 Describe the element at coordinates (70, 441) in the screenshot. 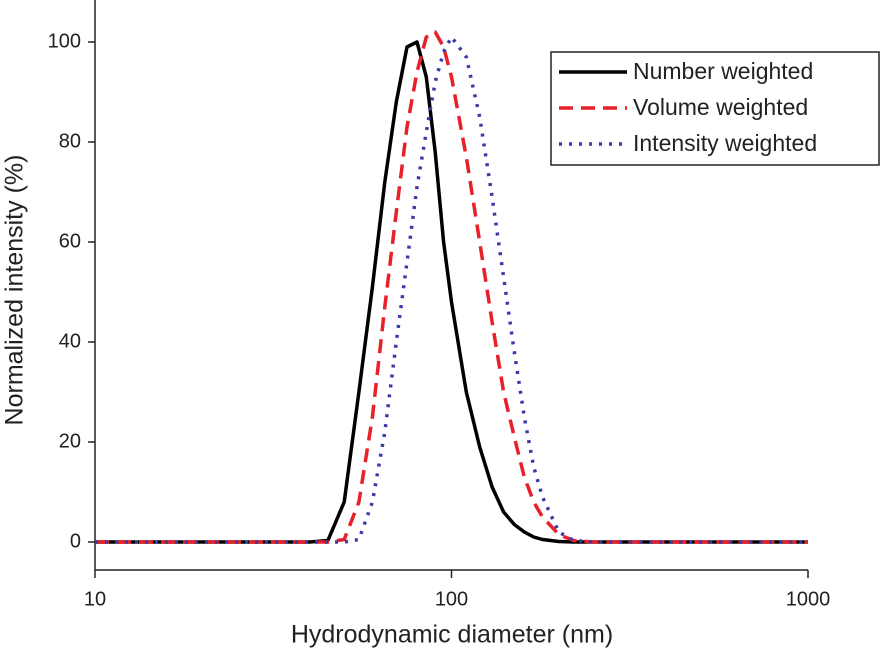

I see `y-tick-label: 20` at that location.